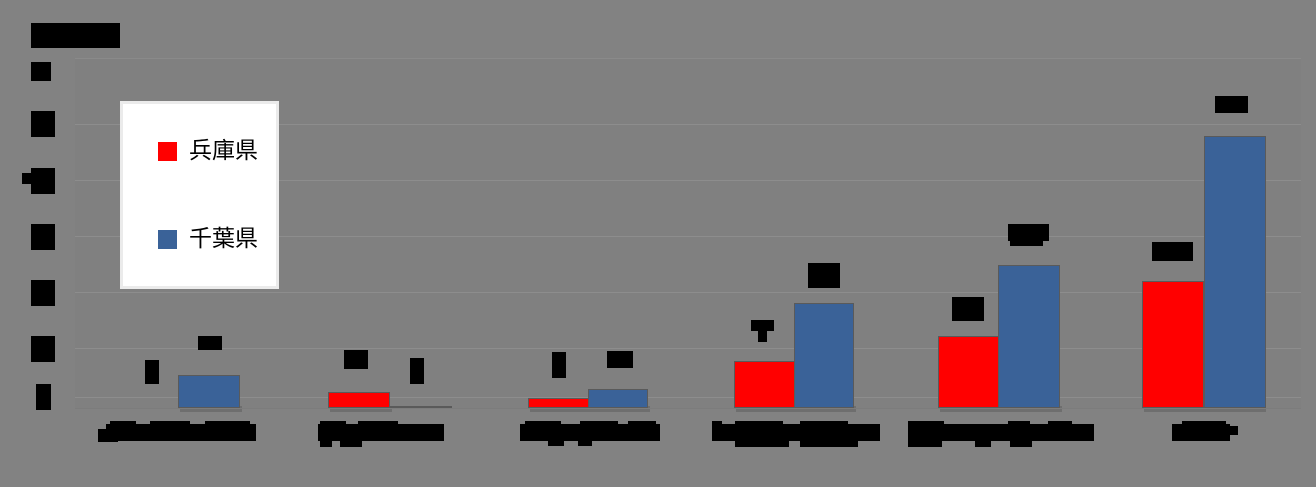 The width and height of the screenshot is (1316, 487). What do you see at coordinates (223, 151) in the screenshot?
I see `legend-label-hyogo: 兵庫県` at bounding box center [223, 151].